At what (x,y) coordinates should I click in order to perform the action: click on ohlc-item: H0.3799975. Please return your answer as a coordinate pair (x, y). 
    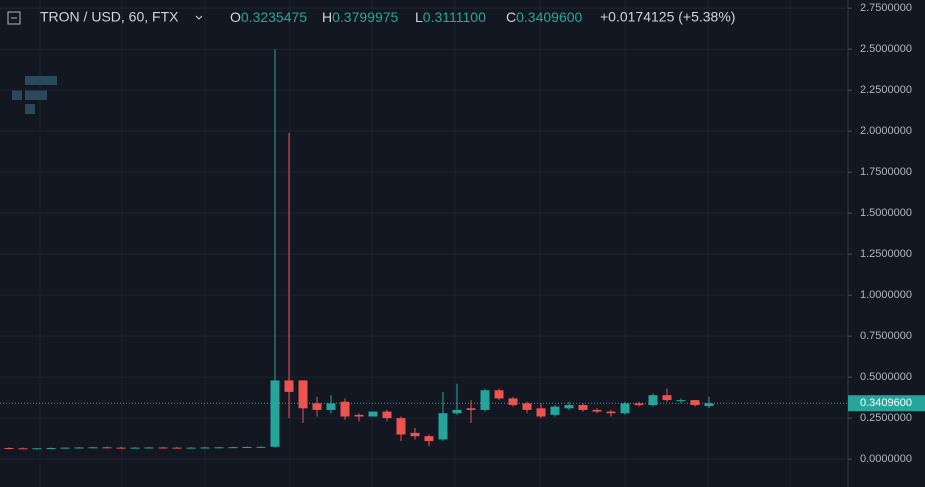
    Looking at the image, I should click on (360, 17).